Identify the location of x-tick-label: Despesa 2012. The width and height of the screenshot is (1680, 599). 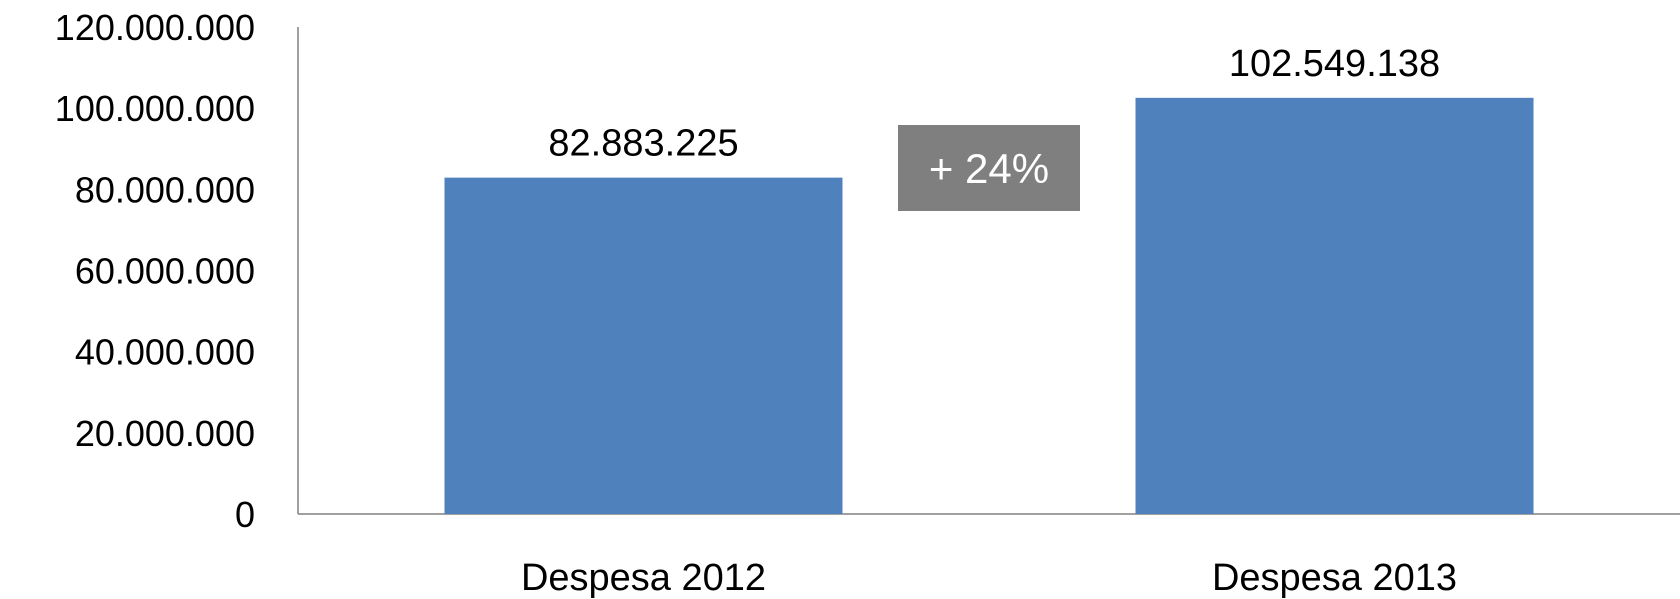
(643, 578).